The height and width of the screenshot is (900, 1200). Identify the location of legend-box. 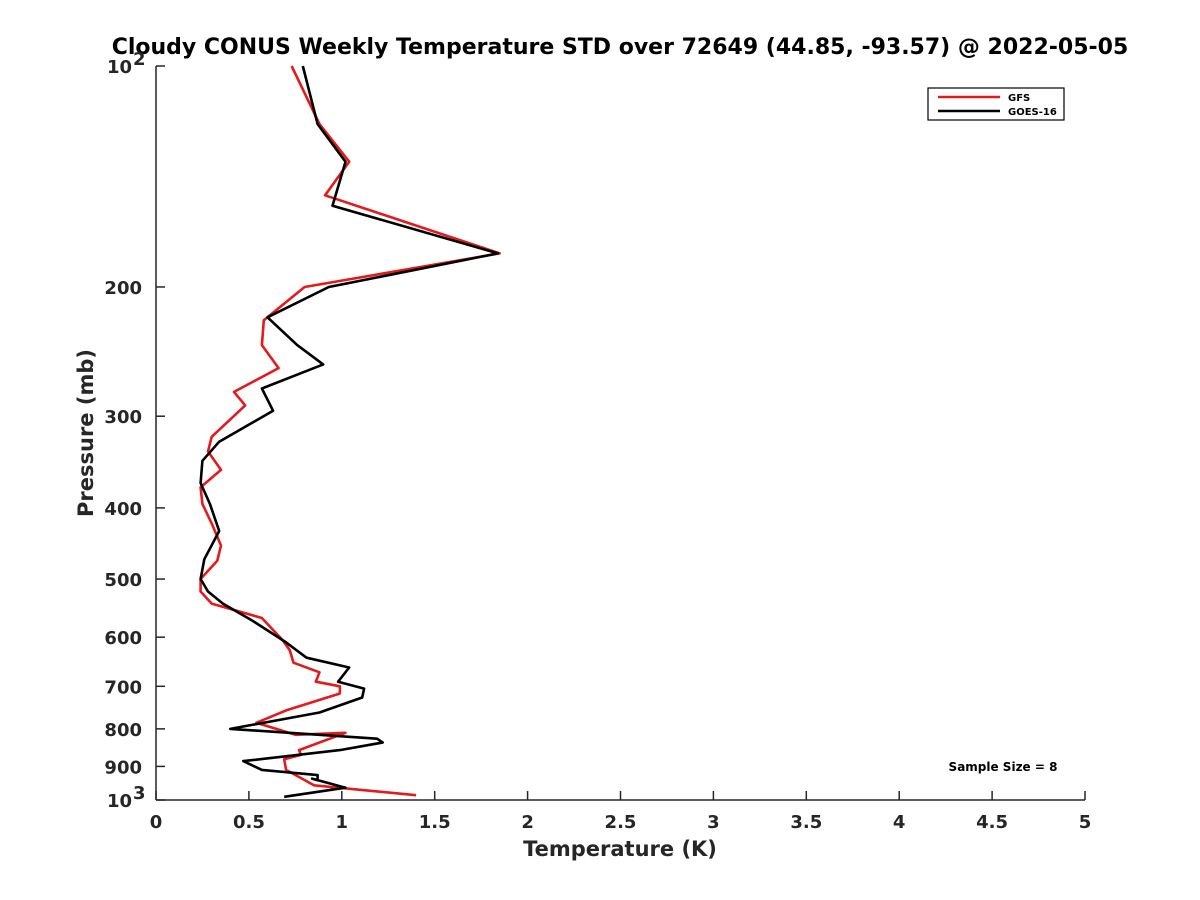
(996, 104).